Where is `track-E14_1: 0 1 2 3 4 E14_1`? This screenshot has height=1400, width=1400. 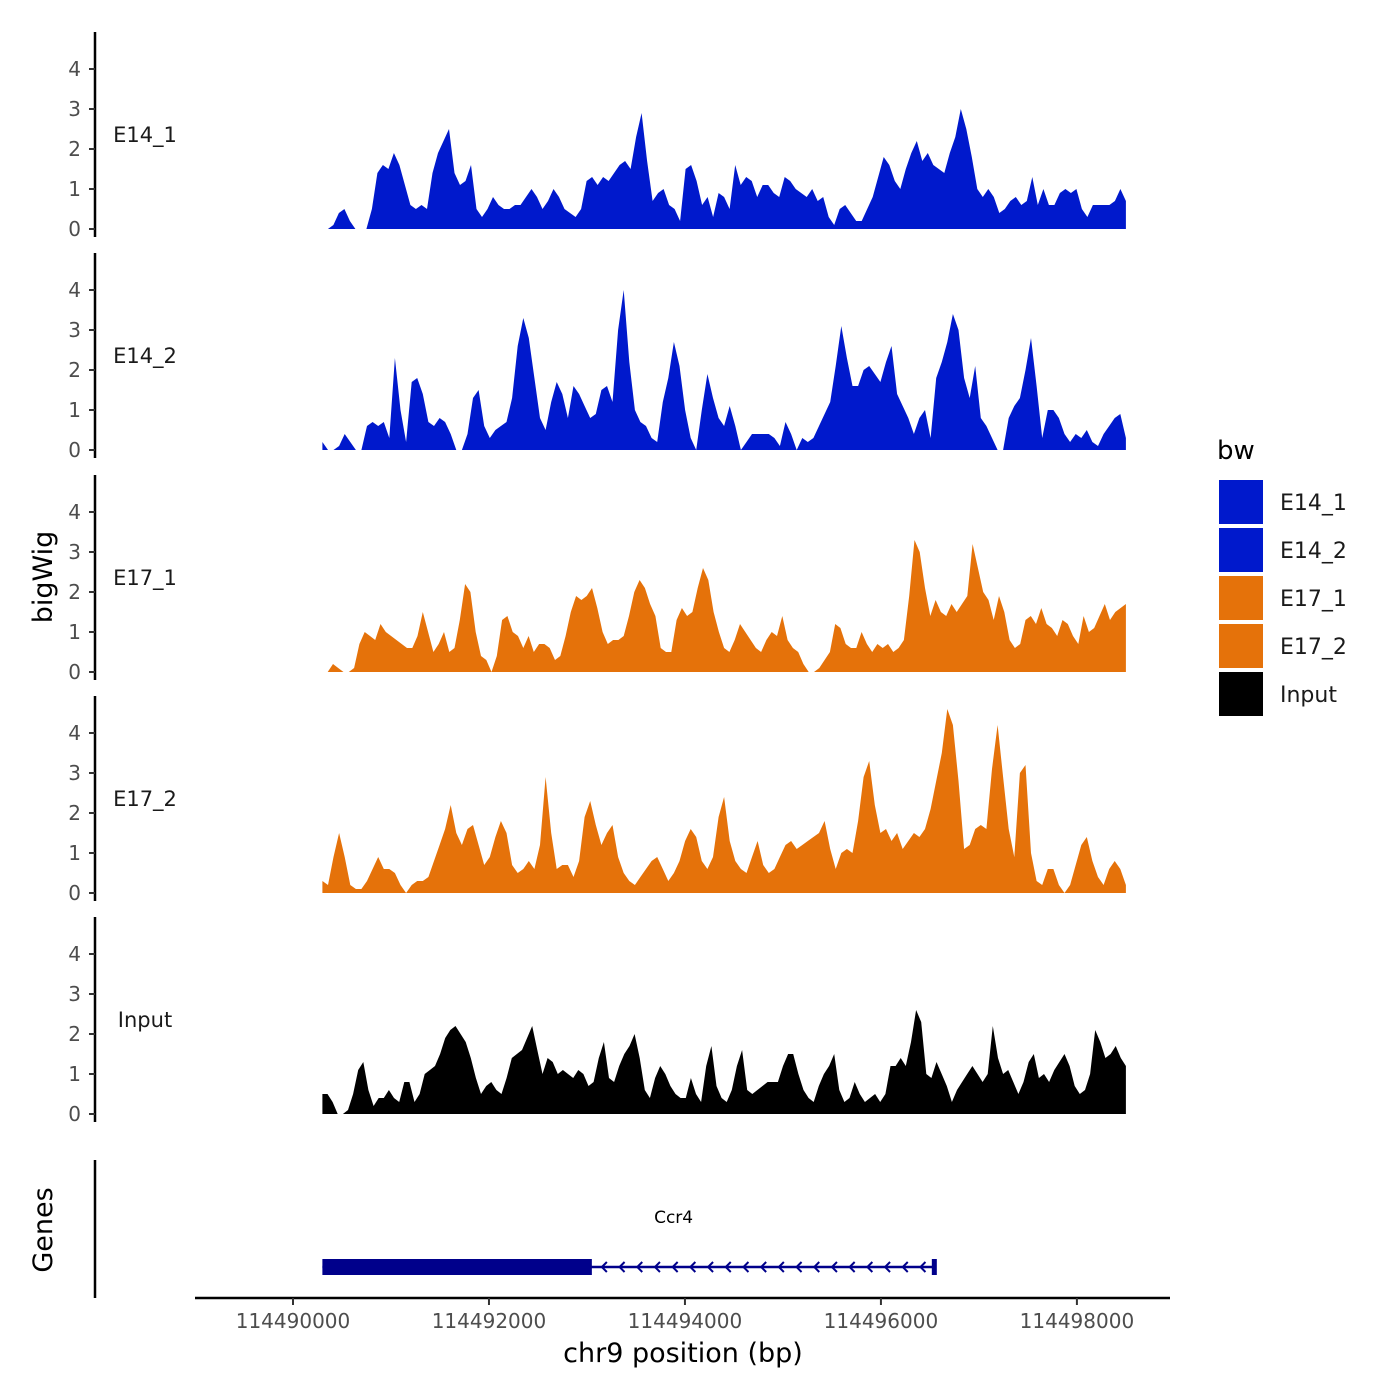 track-E14_1: 0 1 2 3 4 E14_1 is located at coordinates (597, 136).